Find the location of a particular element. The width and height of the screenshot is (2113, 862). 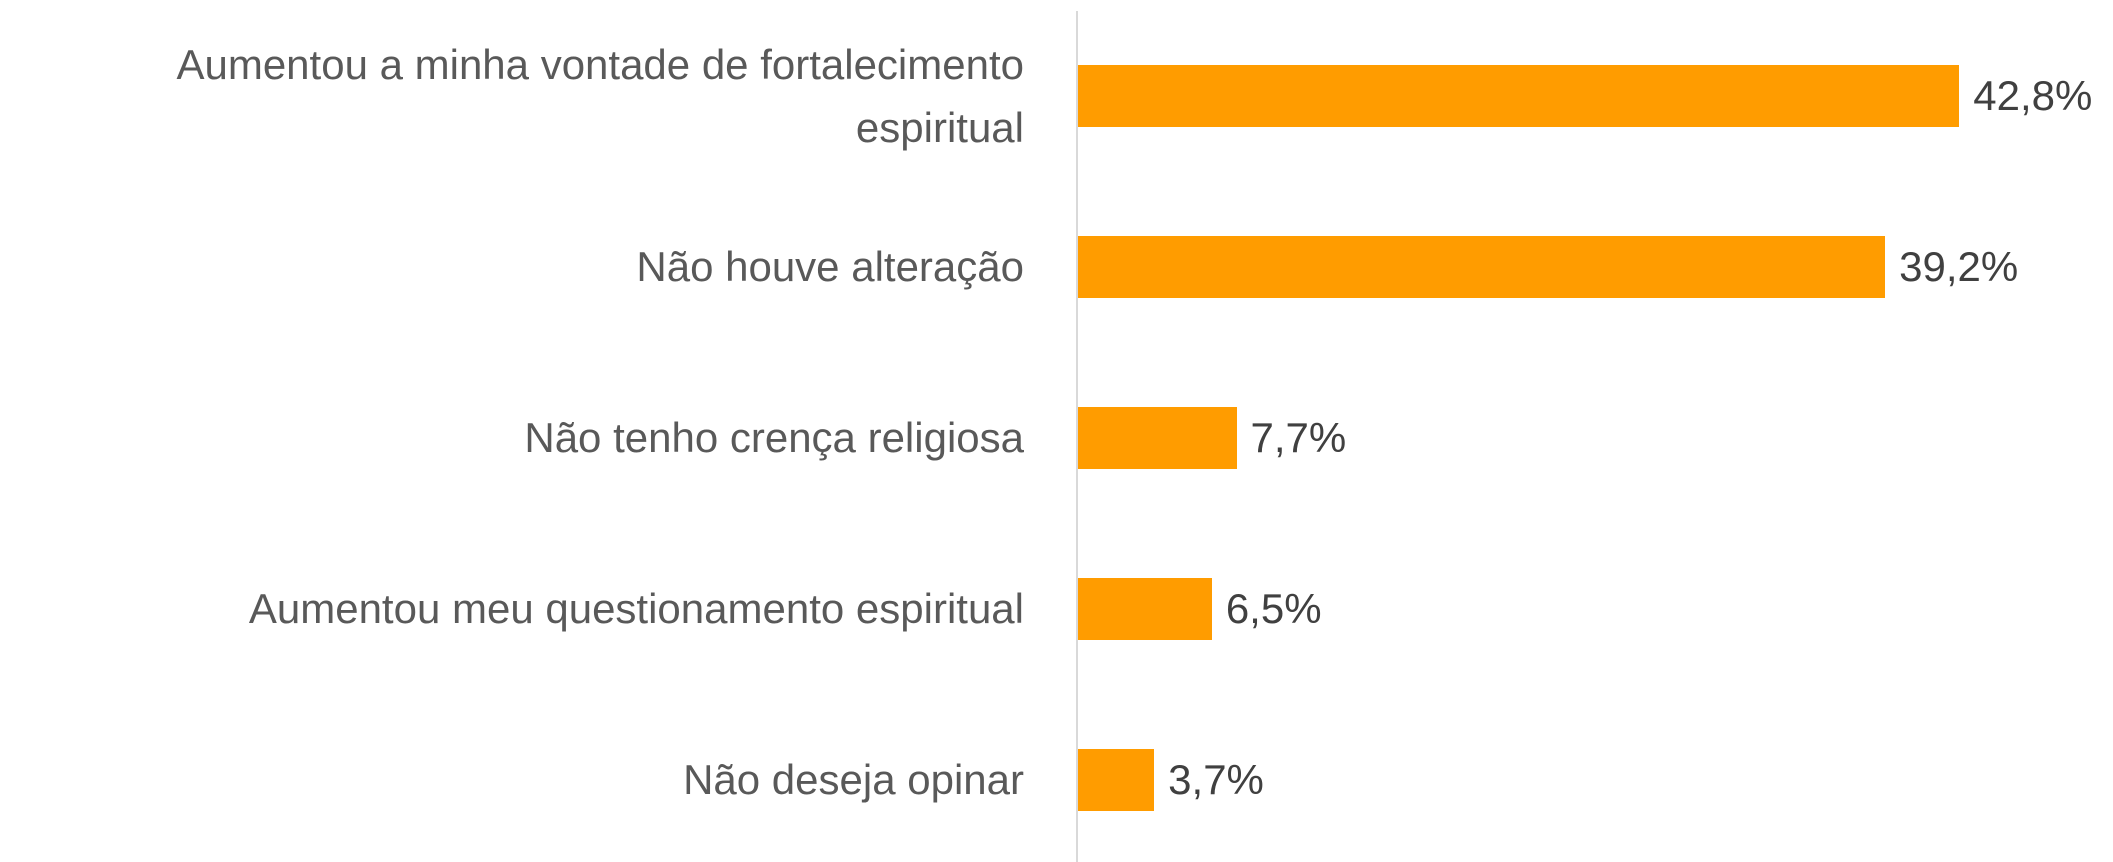

category-label: Aumentou meu questionamento espiritual is located at coordinates (636, 608).